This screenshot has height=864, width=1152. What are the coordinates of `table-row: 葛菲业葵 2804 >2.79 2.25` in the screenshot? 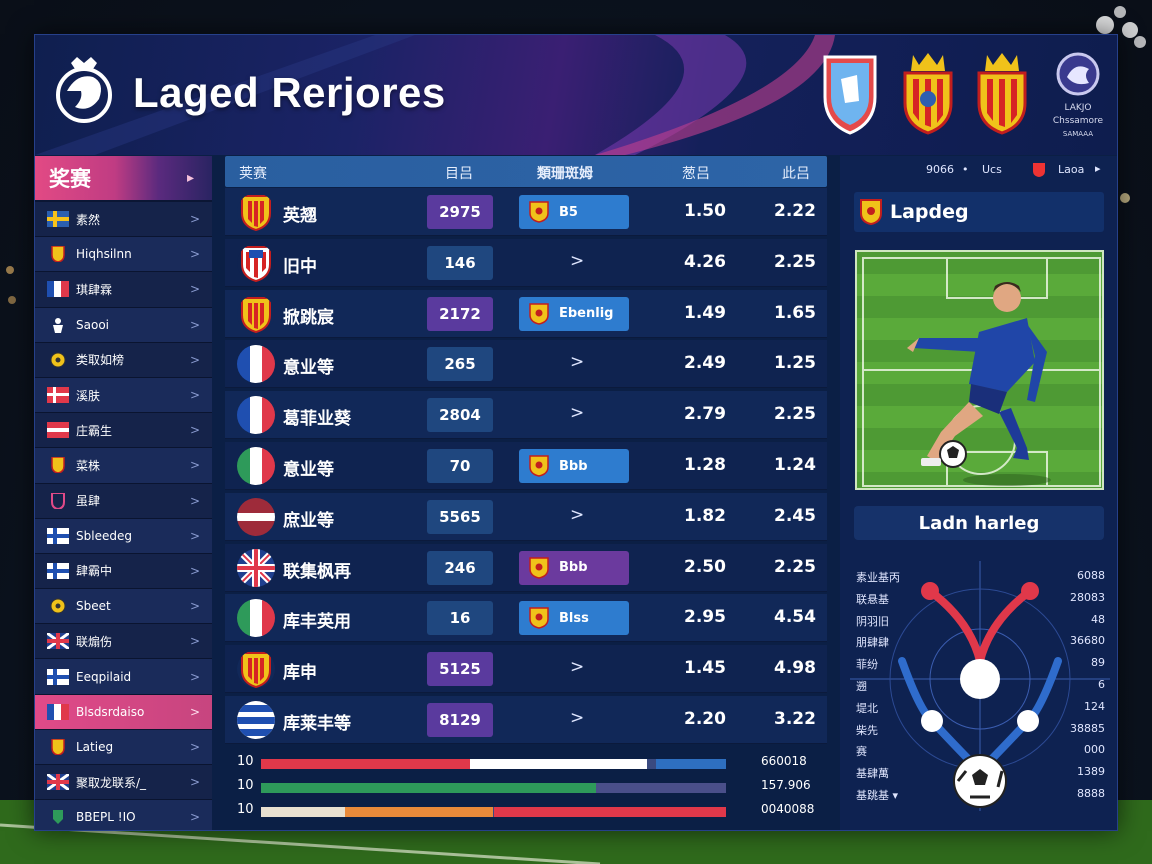 It's located at (526, 415).